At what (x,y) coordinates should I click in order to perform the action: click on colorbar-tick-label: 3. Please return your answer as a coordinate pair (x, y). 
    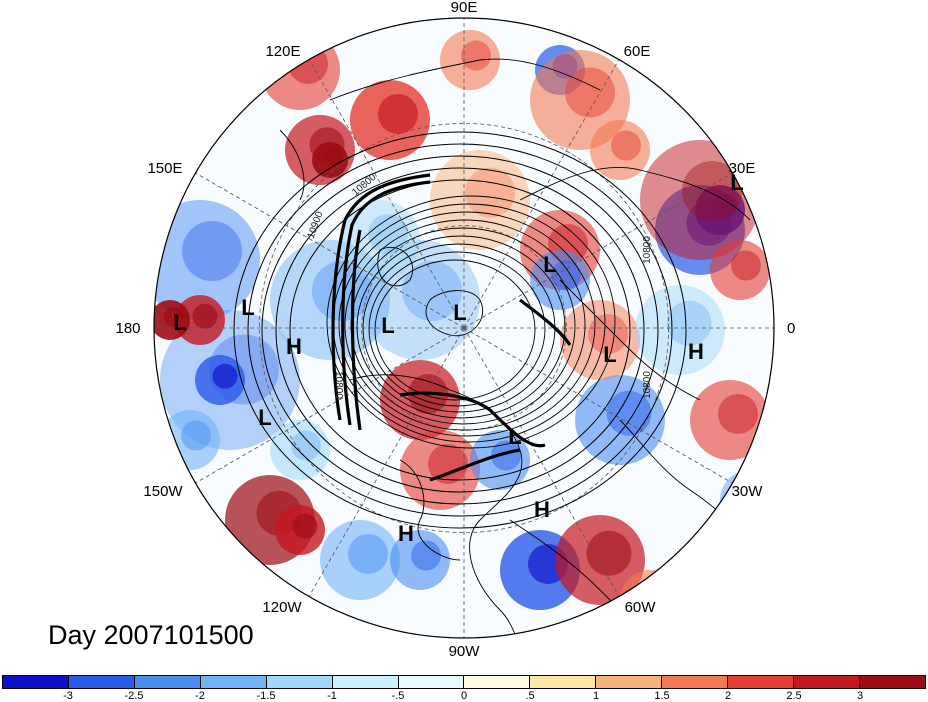
    Looking at the image, I should click on (860, 696).